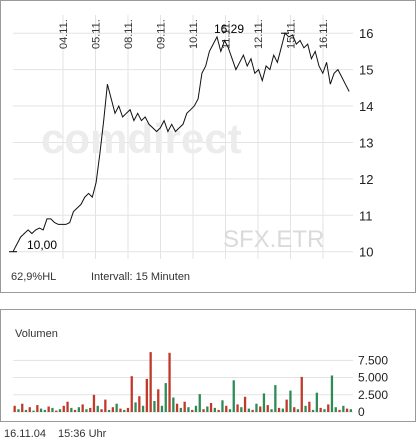 The height and width of the screenshot is (443, 417). Describe the element at coordinates (141, 138) in the screenshot. I see `watermark-logo: comdirect` at that location.